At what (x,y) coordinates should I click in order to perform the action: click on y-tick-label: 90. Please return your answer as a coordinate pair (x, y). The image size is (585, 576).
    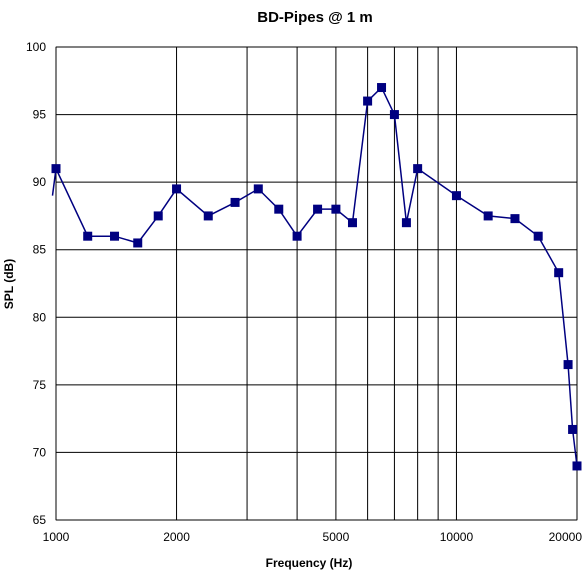
    Looking at the image, I should click on (40, 182).